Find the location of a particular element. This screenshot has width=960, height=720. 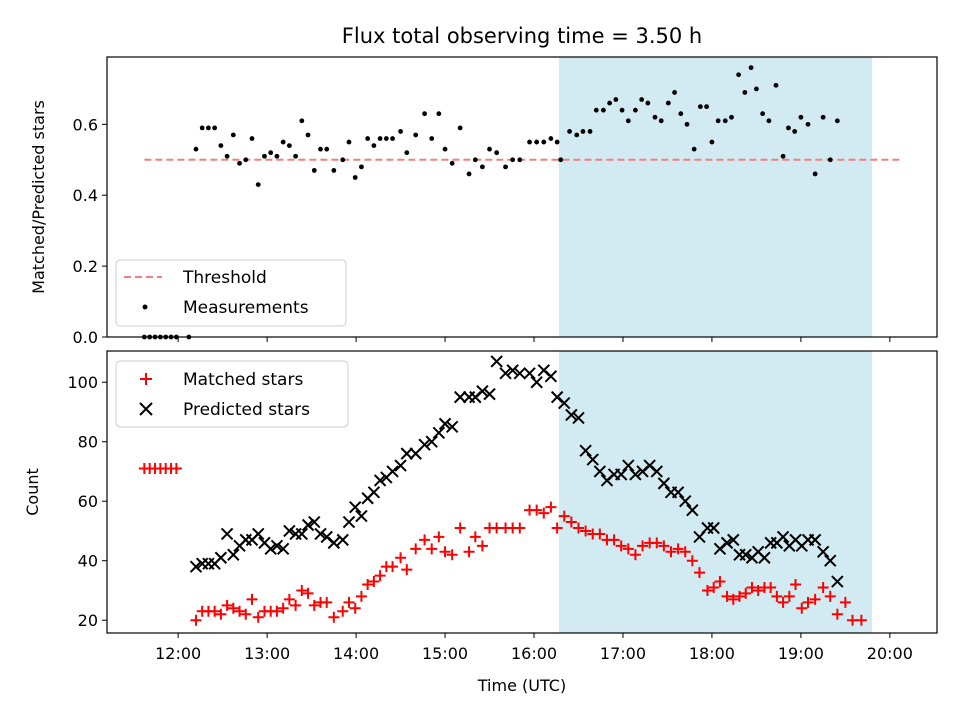

bottom-y-tick-label: 60 is located at coordinates (88, 501).